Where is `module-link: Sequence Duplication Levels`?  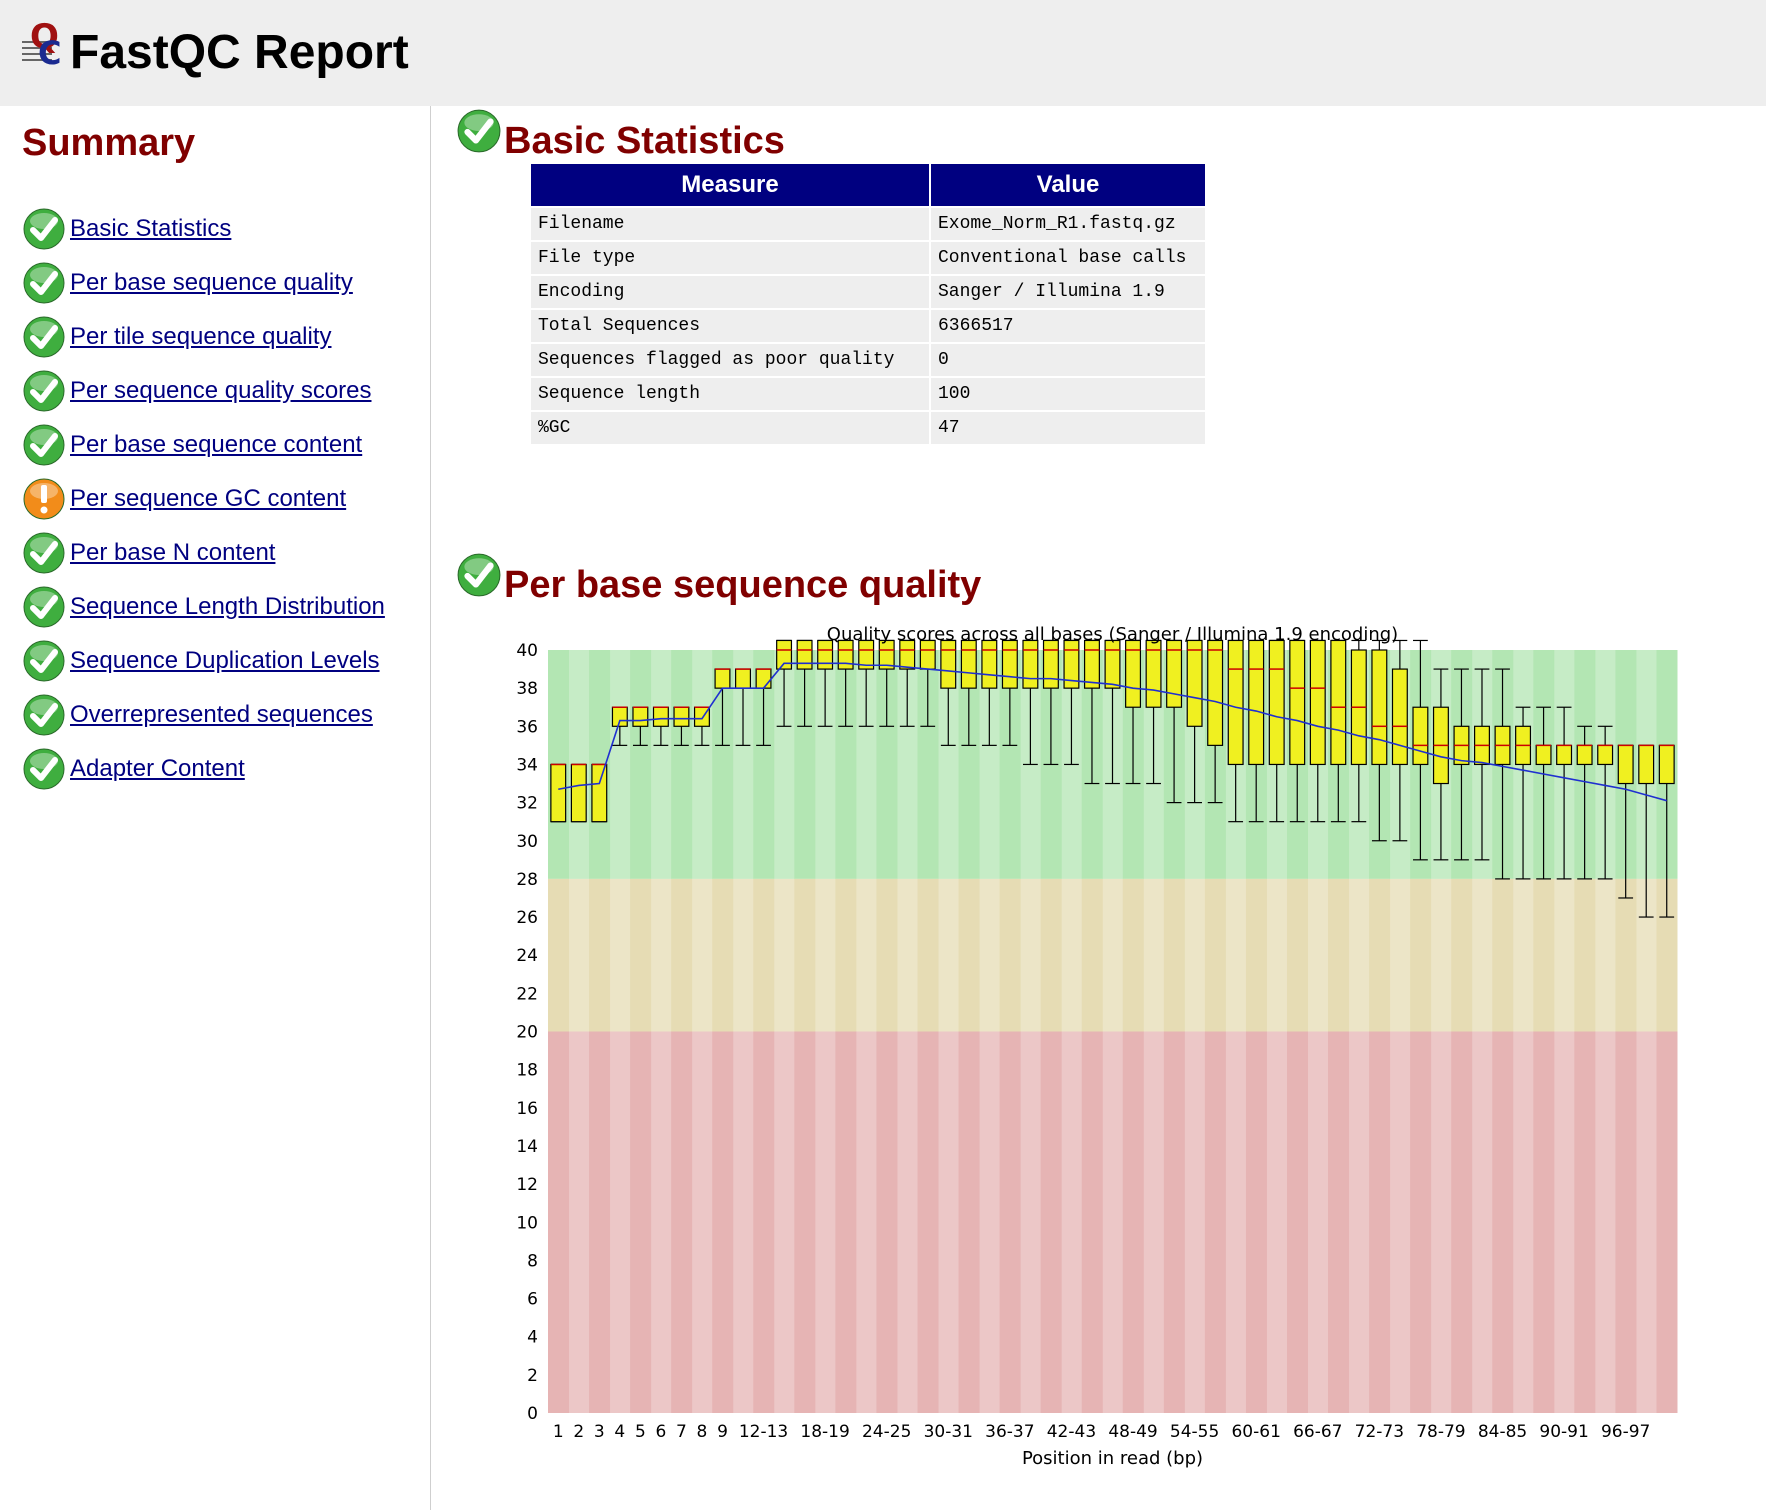
module-link: Sequence Duplication Levels is located at coordinates (225, 660).